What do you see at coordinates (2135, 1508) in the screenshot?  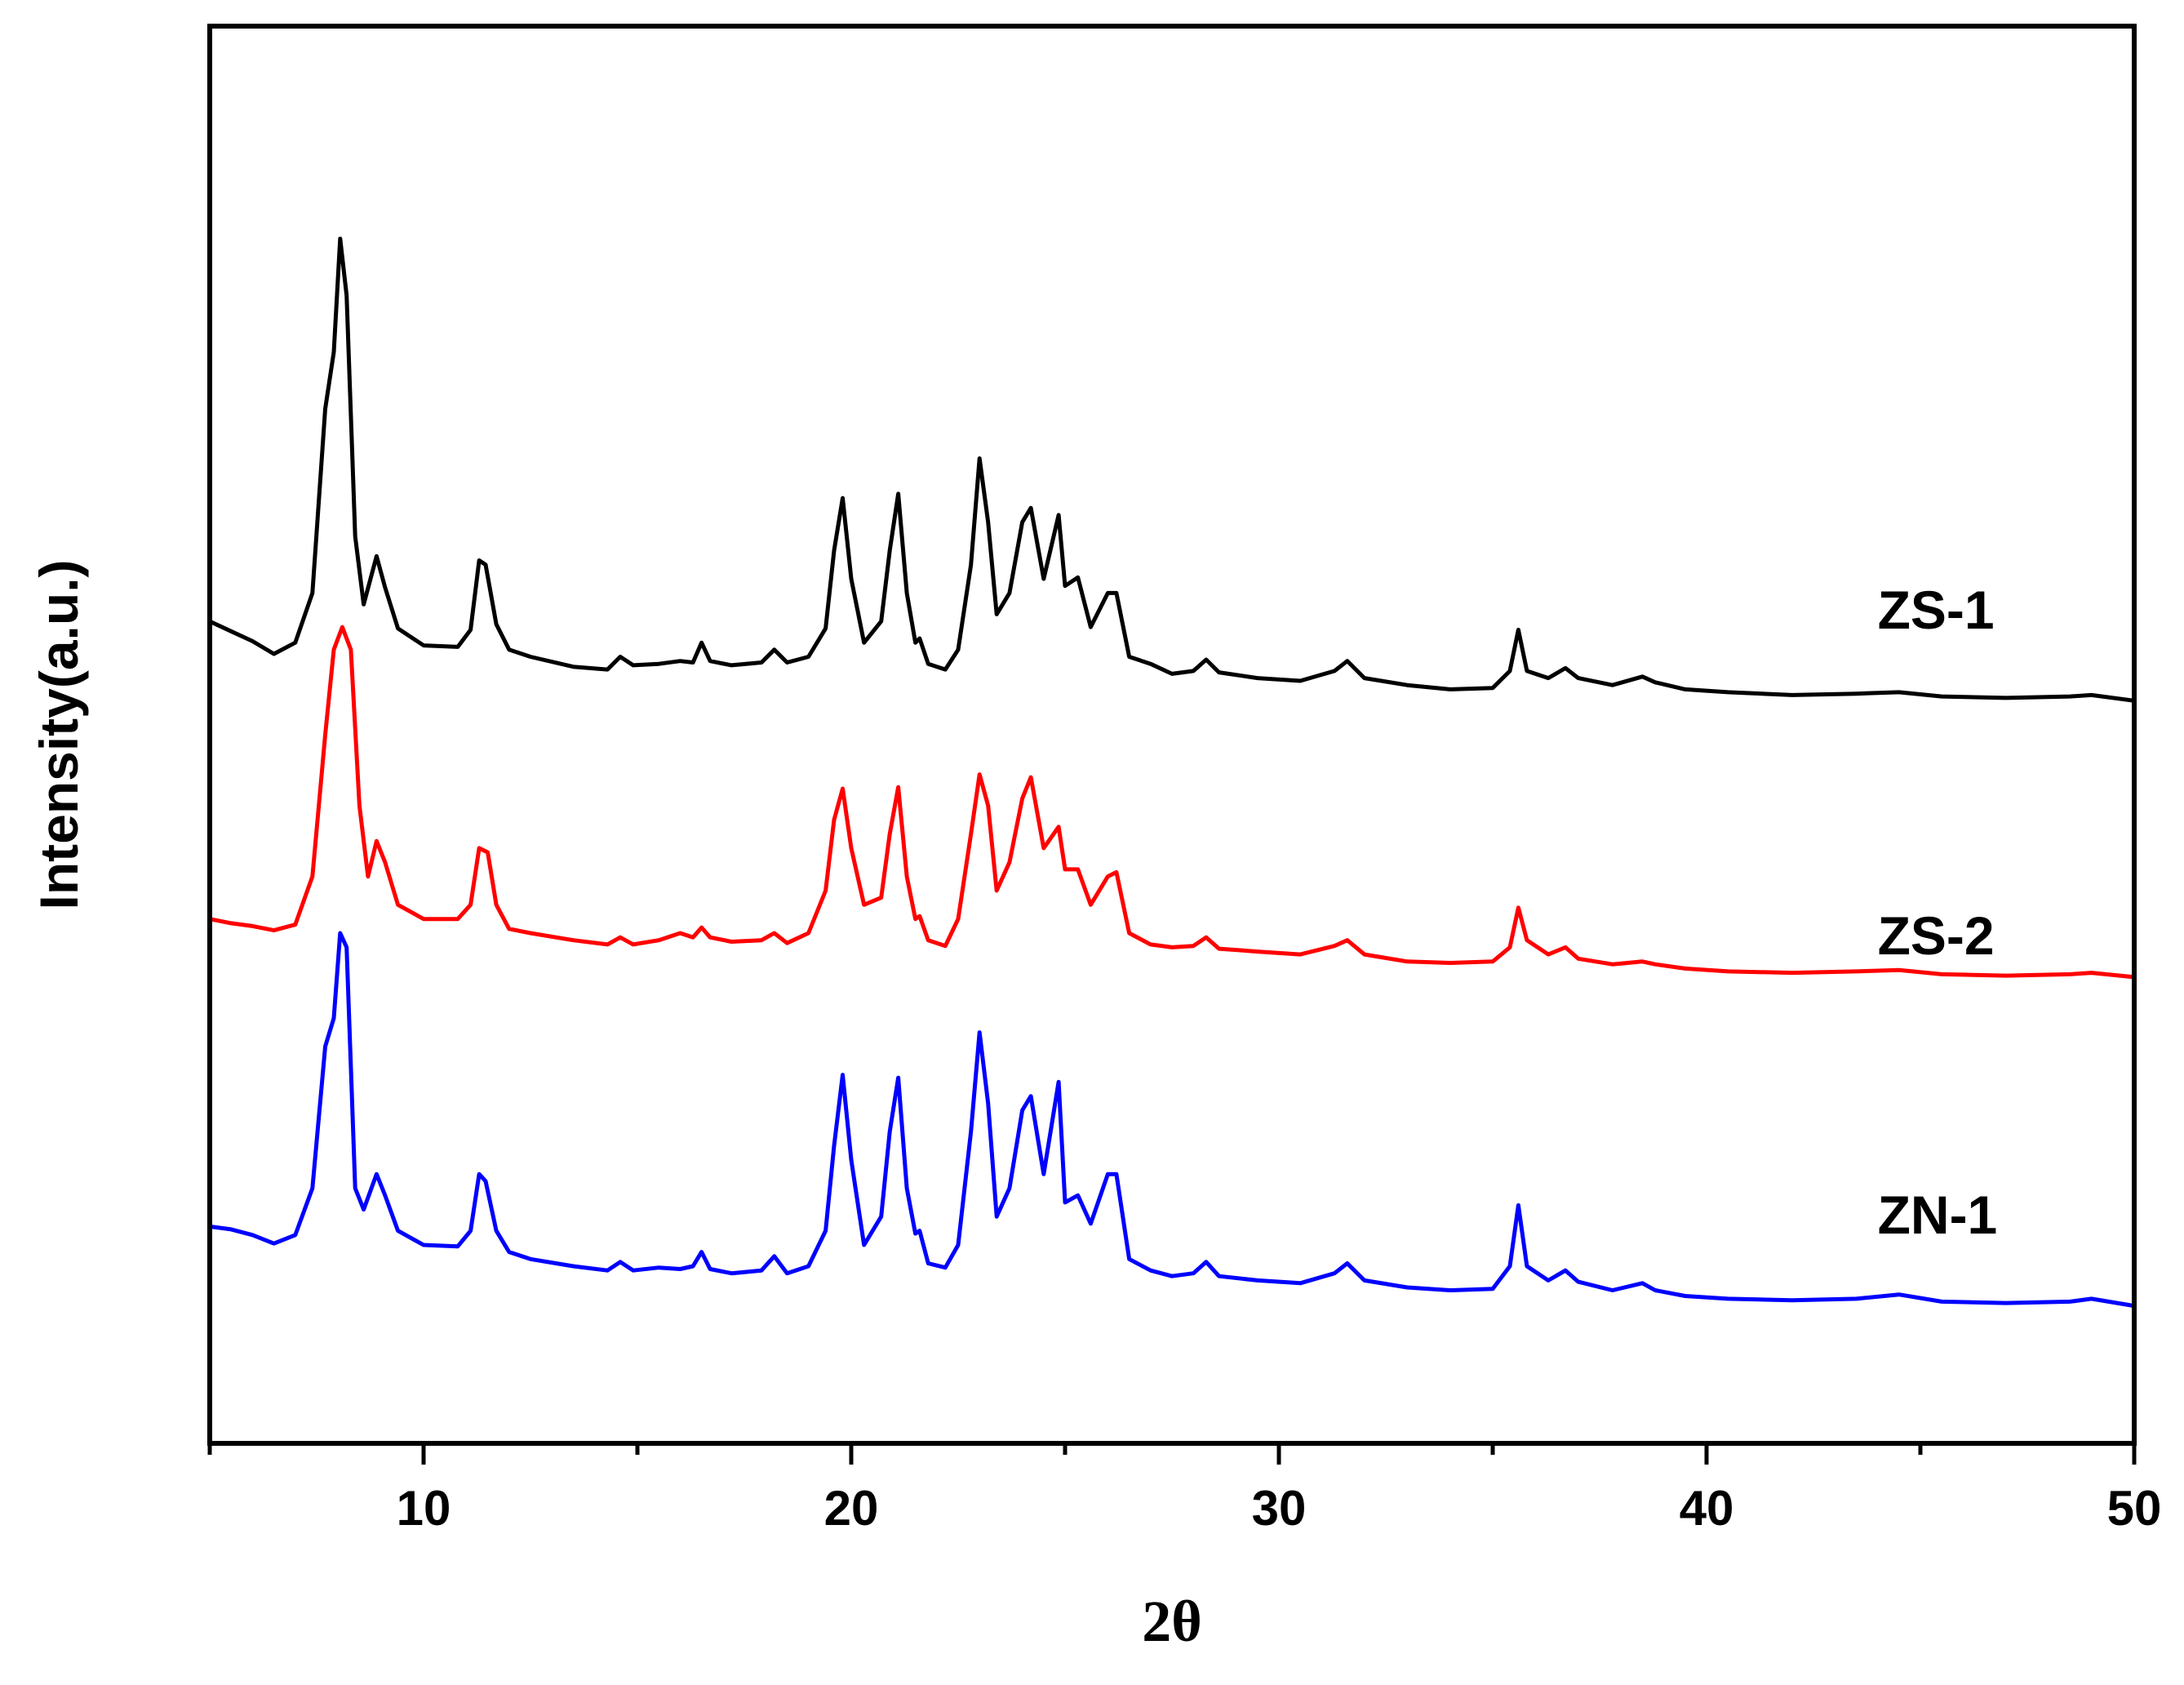 I see `x-tick-label: 50` at bounding box center [2135, 1508].